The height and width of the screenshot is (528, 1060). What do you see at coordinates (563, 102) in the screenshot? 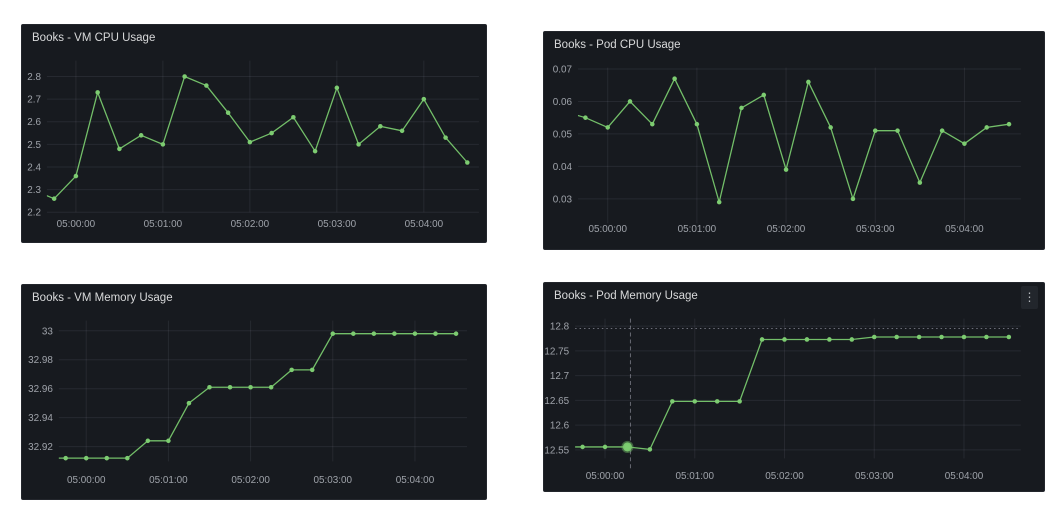
I see `y-tick-label: 0.06` at bounding box center [563, 102].